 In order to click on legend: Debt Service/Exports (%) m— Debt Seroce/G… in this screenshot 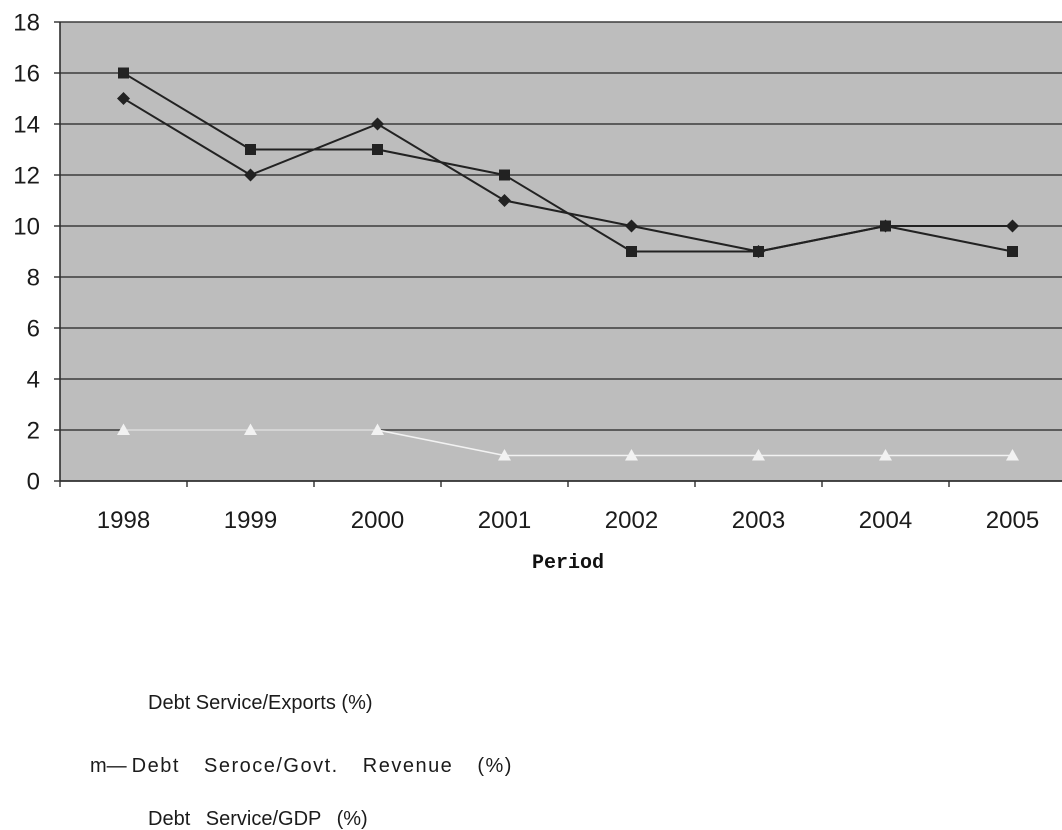, I will do `click(300, 755)`.